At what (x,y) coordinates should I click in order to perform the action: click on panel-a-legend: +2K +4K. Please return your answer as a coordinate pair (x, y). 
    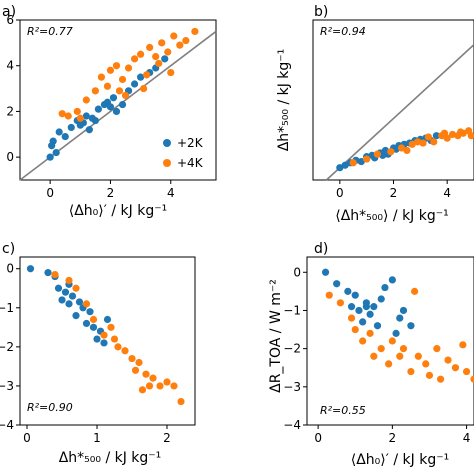
    Looking at the image, I should click on (183, 153).